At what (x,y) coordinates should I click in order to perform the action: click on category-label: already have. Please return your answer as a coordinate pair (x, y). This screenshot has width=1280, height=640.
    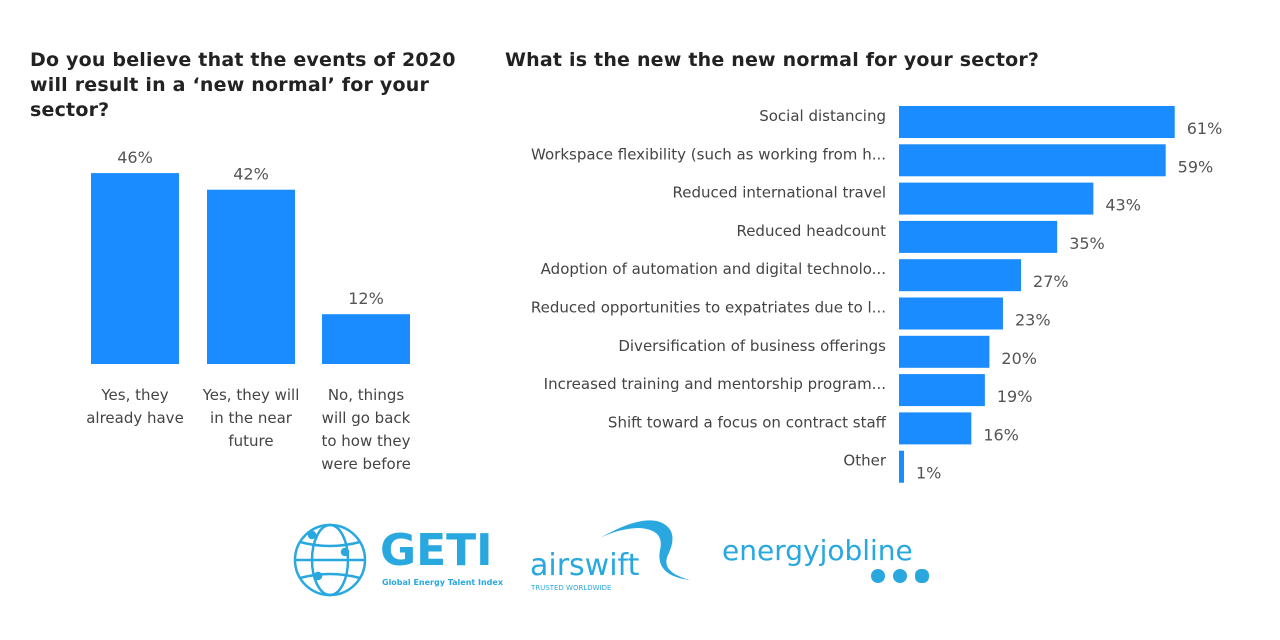
    Looking at the image, I should click on (135, 418).